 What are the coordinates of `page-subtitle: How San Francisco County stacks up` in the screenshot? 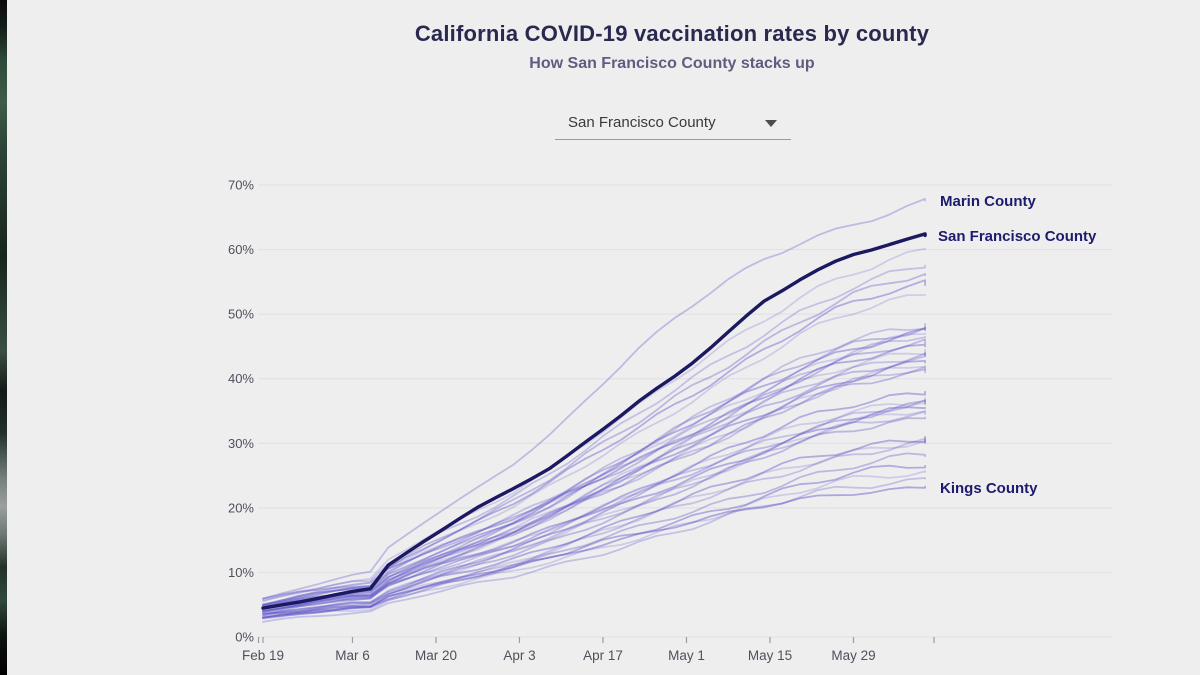 It's located at (672, 63).